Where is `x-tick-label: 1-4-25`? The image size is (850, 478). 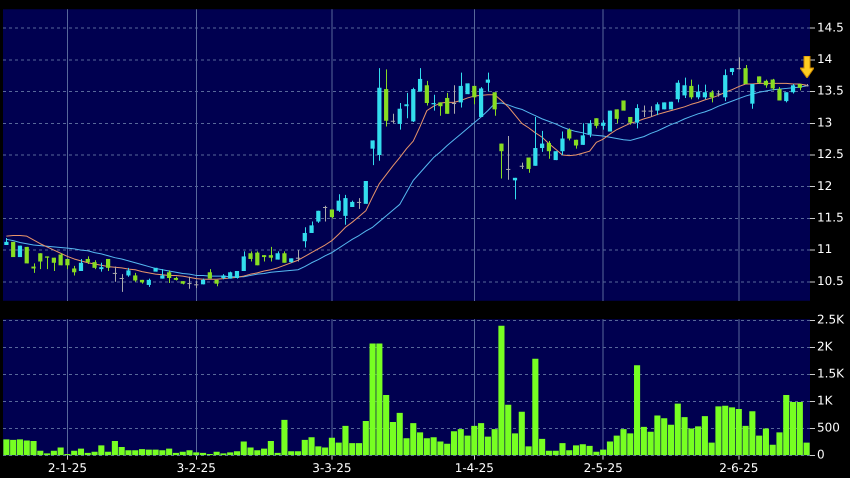
x-tick-label: 1-4-25 is located at coordinates (474, 467).